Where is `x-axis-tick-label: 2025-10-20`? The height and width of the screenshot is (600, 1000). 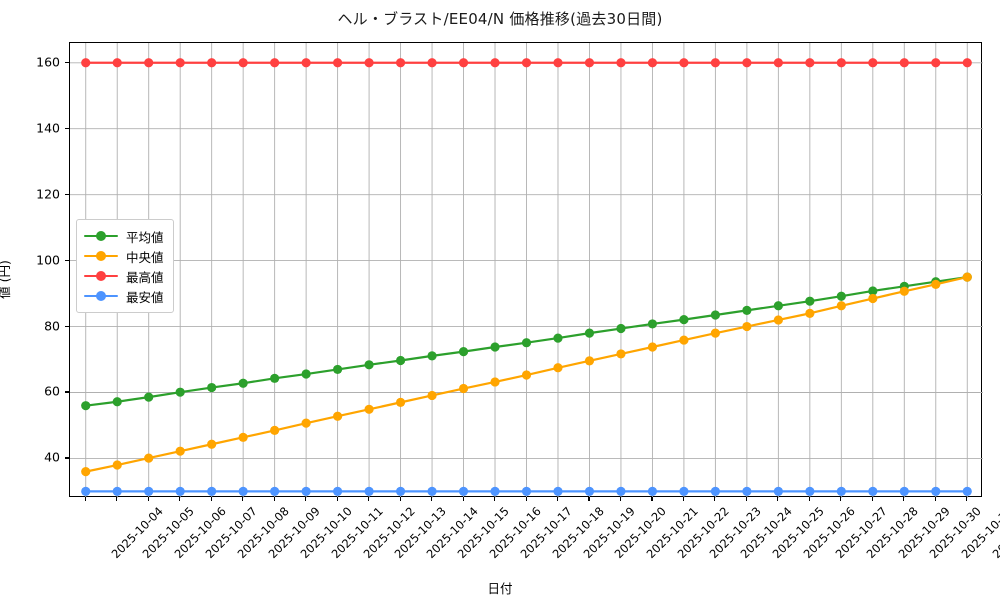 x-axis-tick-label: 2025-10-20 is located at coordinates (641, 533).